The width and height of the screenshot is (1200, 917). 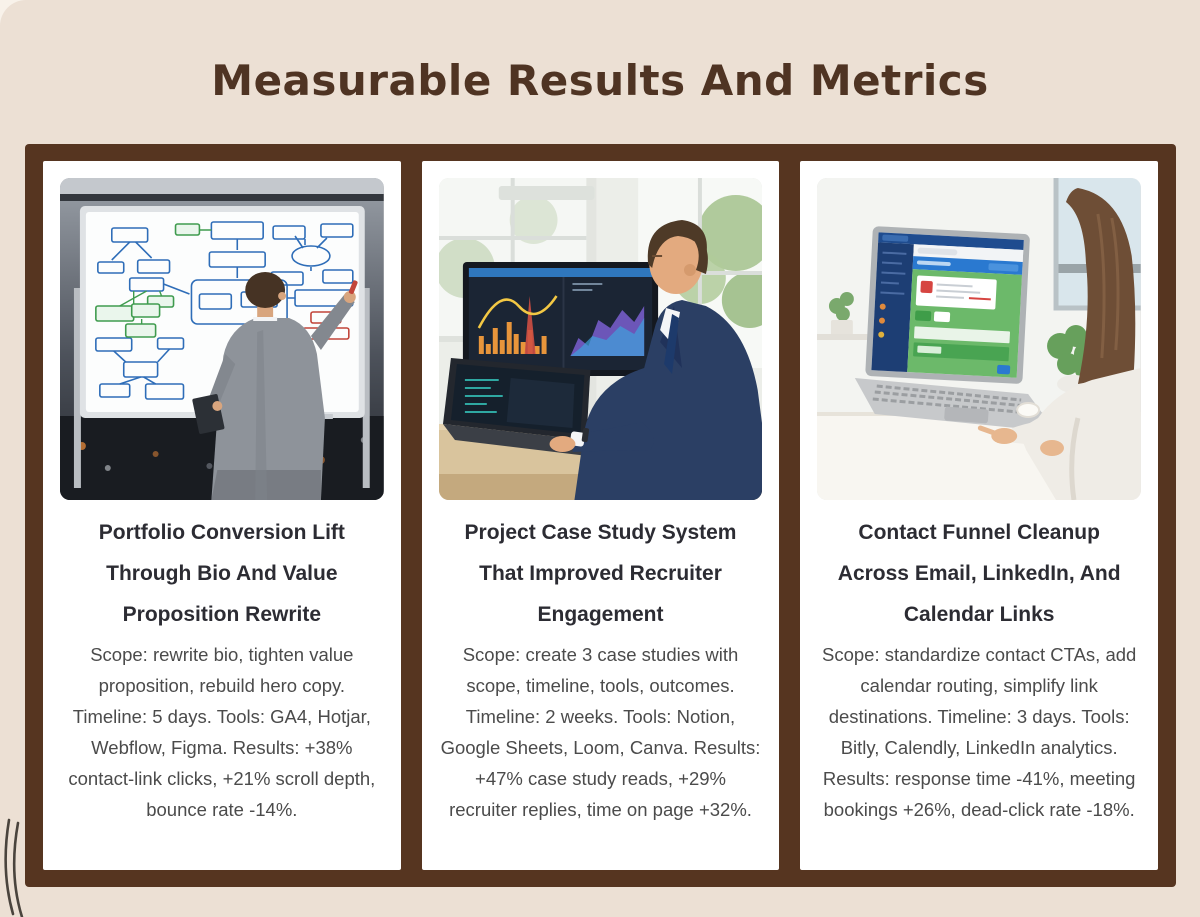 I want to click on laptop-dashboard-photo, so click(x=979, y=339).